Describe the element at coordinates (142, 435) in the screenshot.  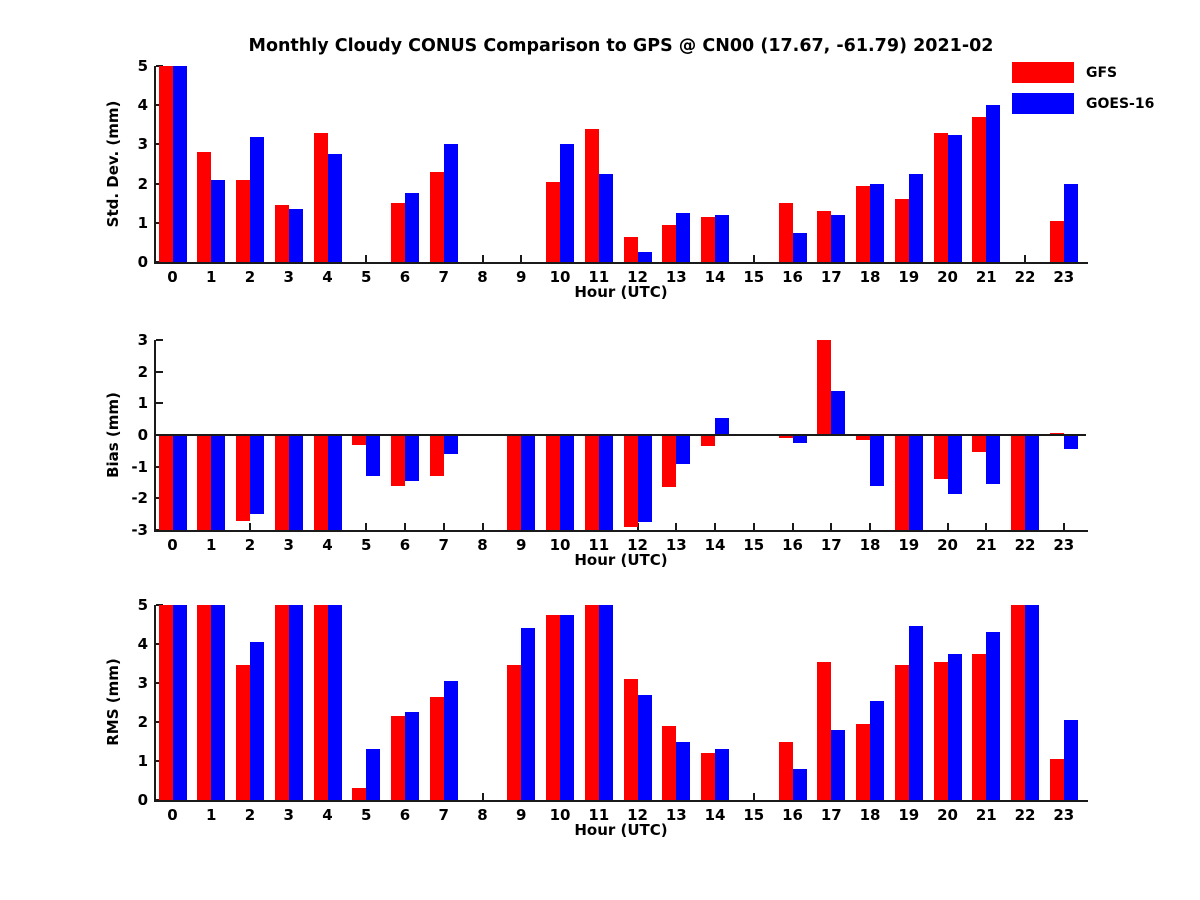
I see `y-tick-label: 0` at that location.